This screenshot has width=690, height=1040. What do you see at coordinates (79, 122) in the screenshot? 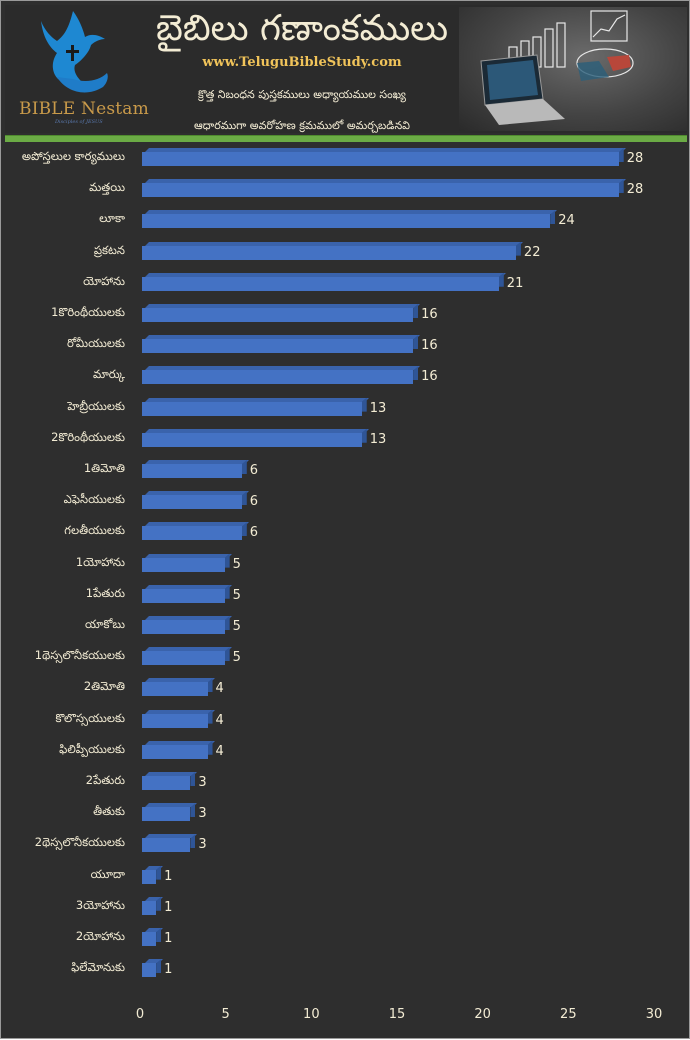
I see `logo-tagline: Disciples of JESUS` at bounding box center [79, 122].